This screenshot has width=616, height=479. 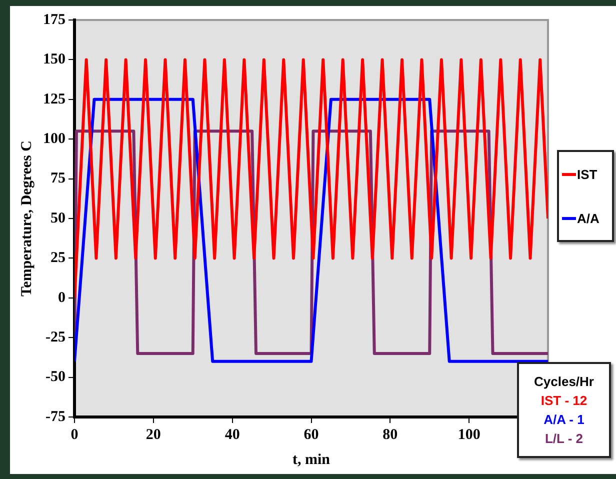 I want to click on annotation: IST - 12, so click(x=564, y=401).